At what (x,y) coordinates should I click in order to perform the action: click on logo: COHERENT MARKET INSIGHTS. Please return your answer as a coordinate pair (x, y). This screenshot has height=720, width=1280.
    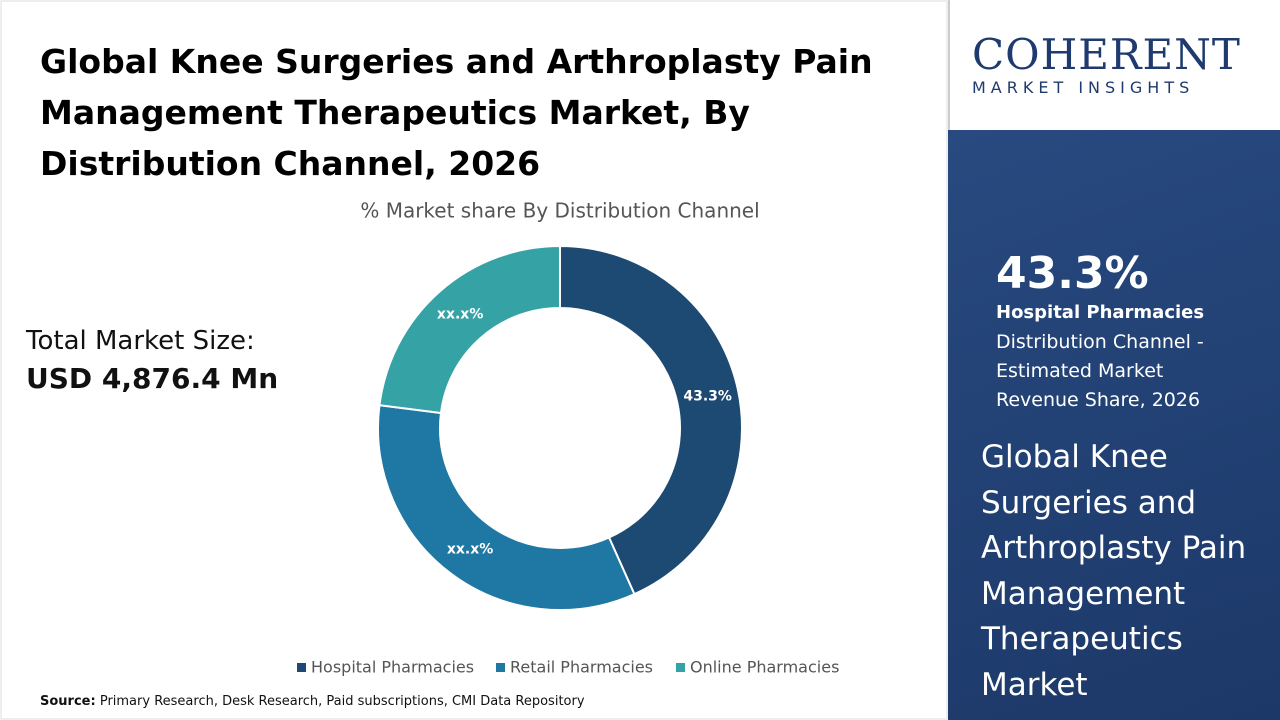
    Looking at the image, I should click on (1114, 65).